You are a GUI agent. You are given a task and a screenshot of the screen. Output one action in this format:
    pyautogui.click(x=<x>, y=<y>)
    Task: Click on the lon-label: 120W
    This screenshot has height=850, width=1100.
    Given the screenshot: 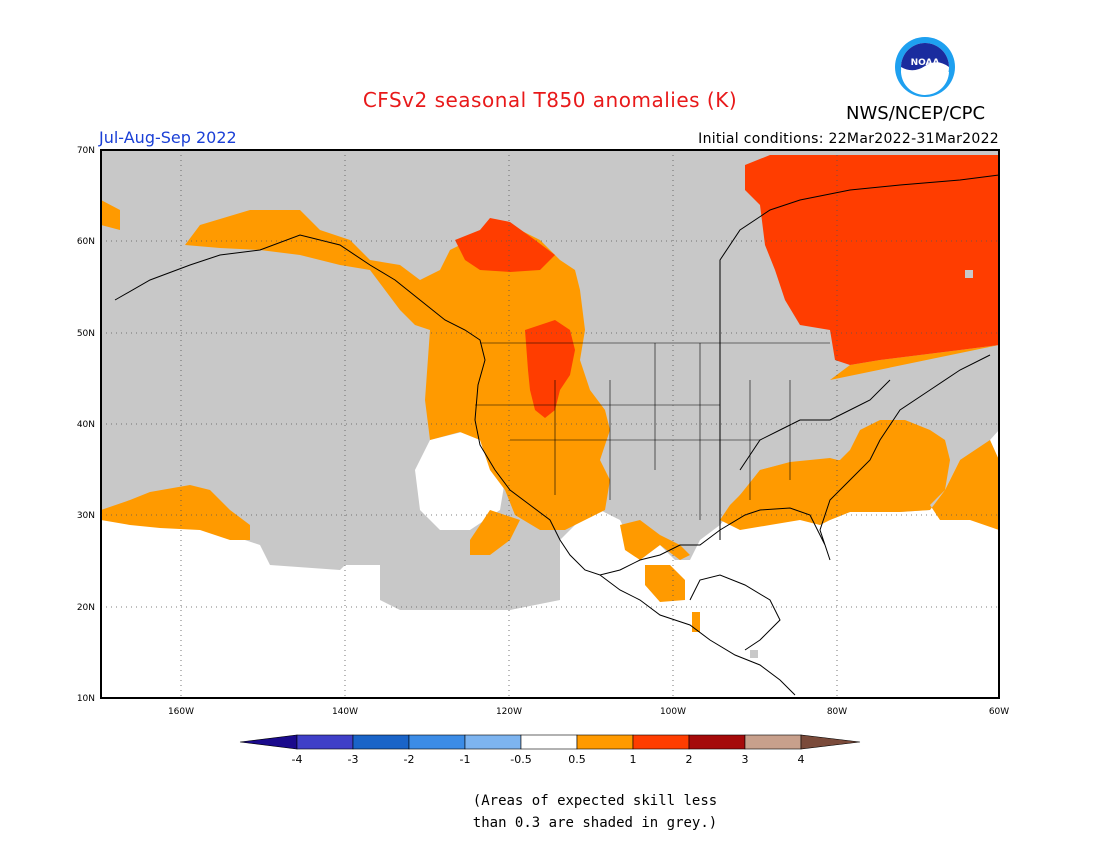 What is the action you would take?
    pyautogui.click(x=509, y=712)
    